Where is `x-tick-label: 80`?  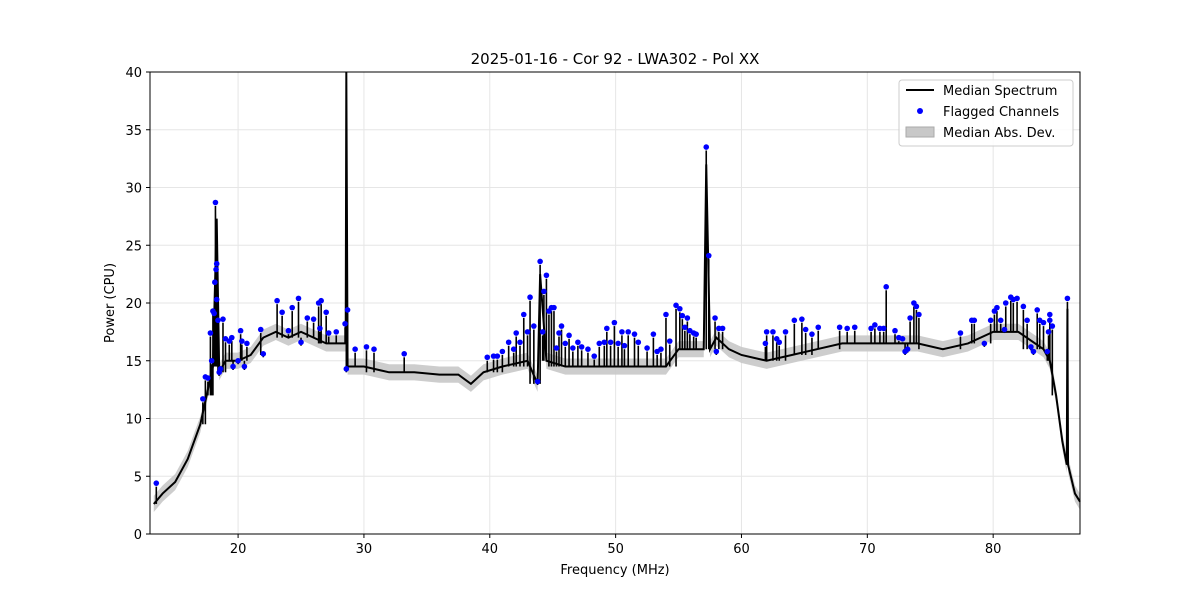 x-tick-label: 80 is located at coordinates (993, 549).